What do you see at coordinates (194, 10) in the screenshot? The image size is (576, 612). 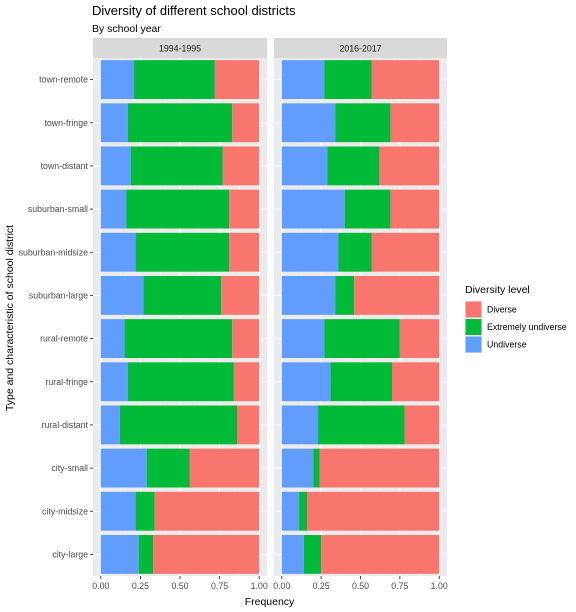 I see `chart-title: Diversity of different school districts` at bounding box center [194, 10].